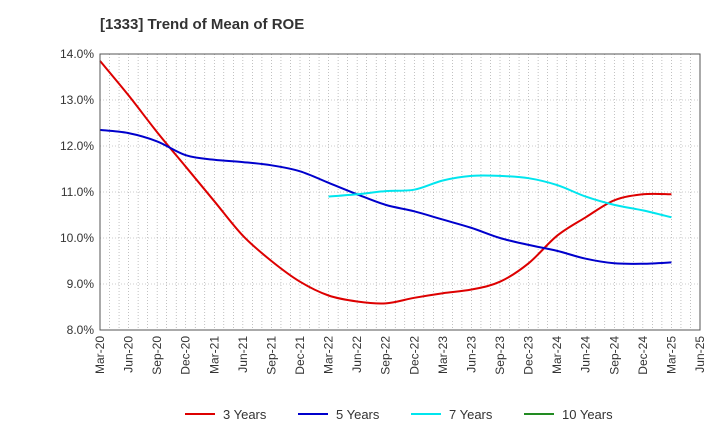  Describe the element at coordinates (386, 355) in the screenshot. I see `x-tick-label: Sep-22` at that location.